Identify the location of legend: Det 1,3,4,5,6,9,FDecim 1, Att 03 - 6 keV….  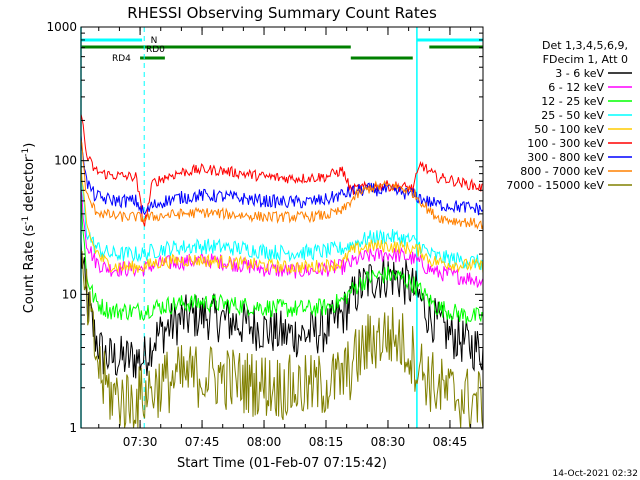
(569, 115).